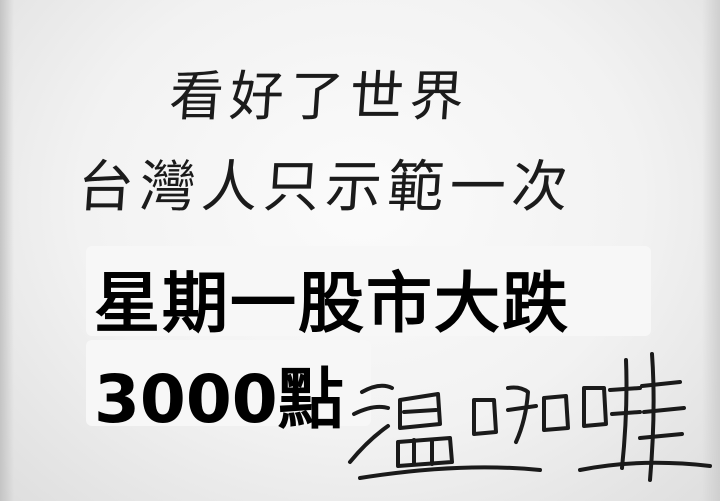 This screenshot has height=501, width=720. Describe the element at coordinates (711, 250) in the screenshot. I see `paper-shadow-right` at that location.